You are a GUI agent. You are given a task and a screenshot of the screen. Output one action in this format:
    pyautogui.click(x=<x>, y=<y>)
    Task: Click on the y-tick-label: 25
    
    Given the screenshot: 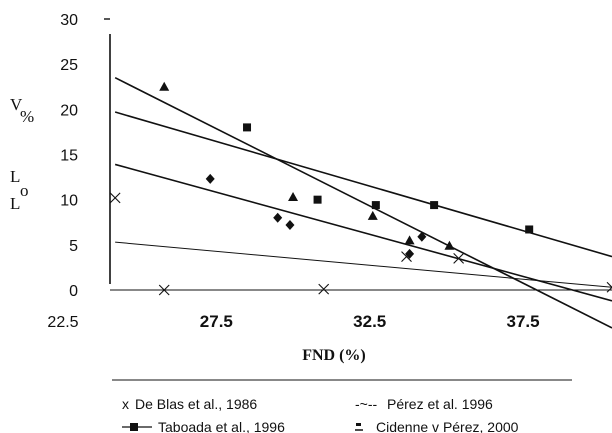 What is the action you would take?
    pyautogui.click(x=69, y=65)
    